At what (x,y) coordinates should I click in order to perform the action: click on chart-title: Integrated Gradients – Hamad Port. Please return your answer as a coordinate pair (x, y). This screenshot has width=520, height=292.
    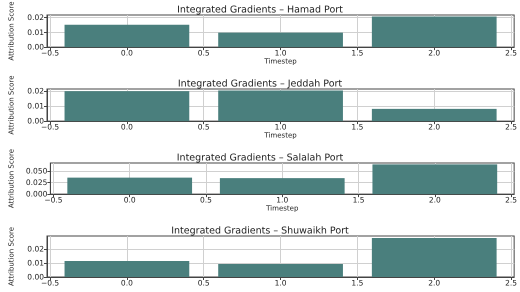
    Looking at the image, I should click on (260, 10).